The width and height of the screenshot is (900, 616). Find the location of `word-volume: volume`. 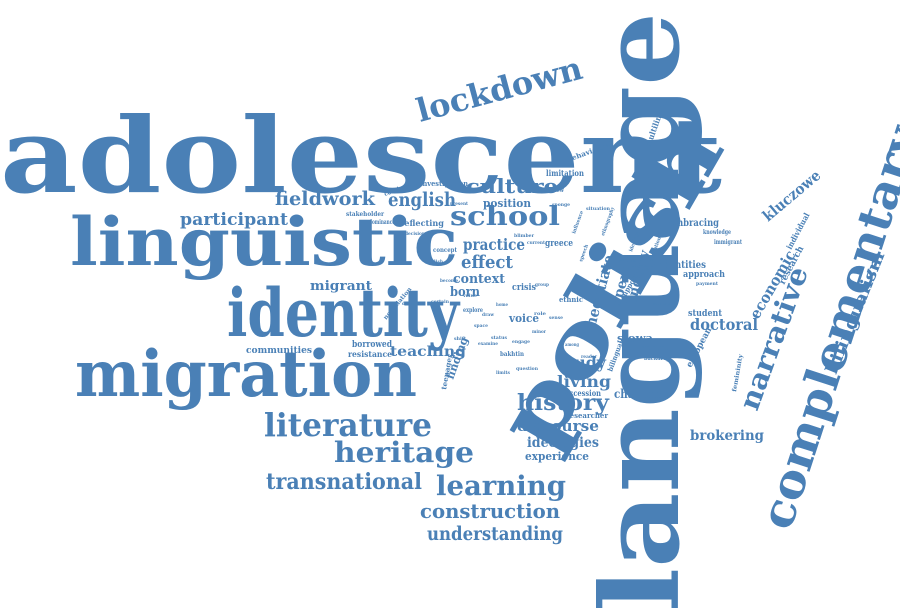

word-volume: volume is located at coordinates (626, 261).